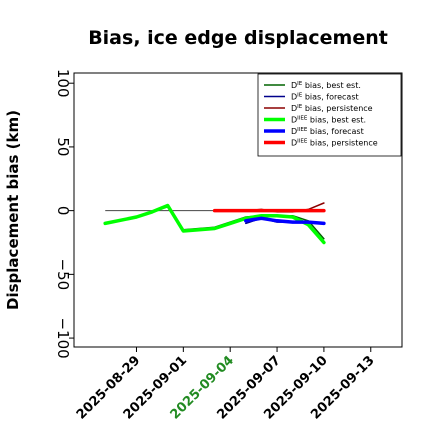  What do you see at coordinates (63, 83) in the screenshot?
I see `y-tick-label: 100` at bounding box center [63, 83].